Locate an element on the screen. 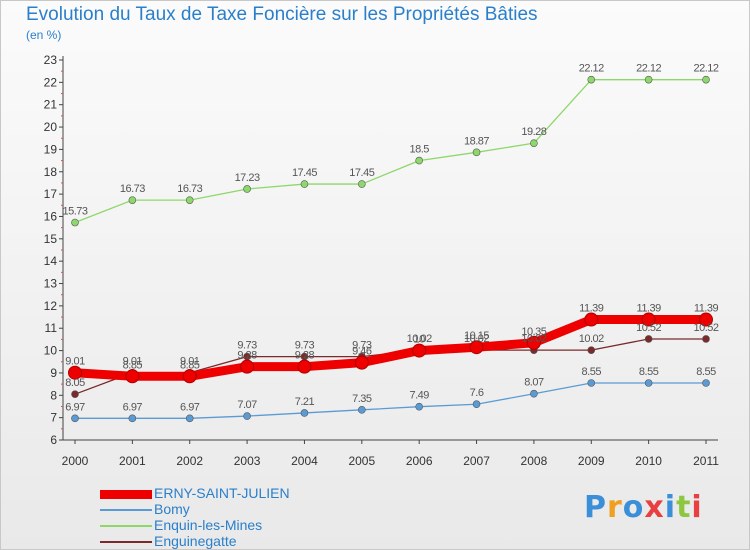 This screenshot has height=550, width=750. data-label: 7.6 is located at coordinates (477, 393).